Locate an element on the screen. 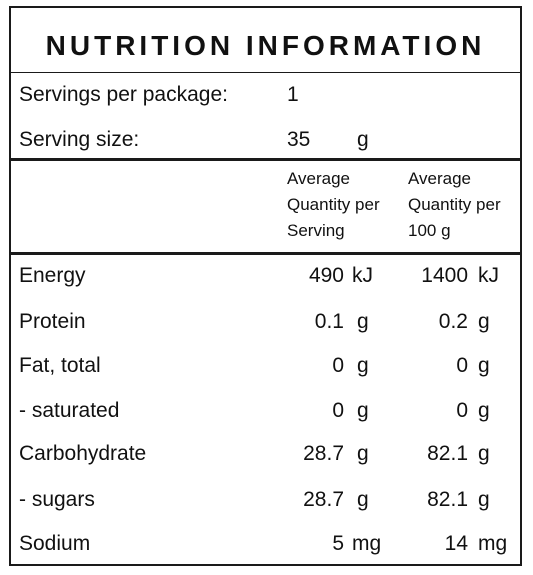  nutrient-name: Carbohydrate is located at coordinates (83, 453).